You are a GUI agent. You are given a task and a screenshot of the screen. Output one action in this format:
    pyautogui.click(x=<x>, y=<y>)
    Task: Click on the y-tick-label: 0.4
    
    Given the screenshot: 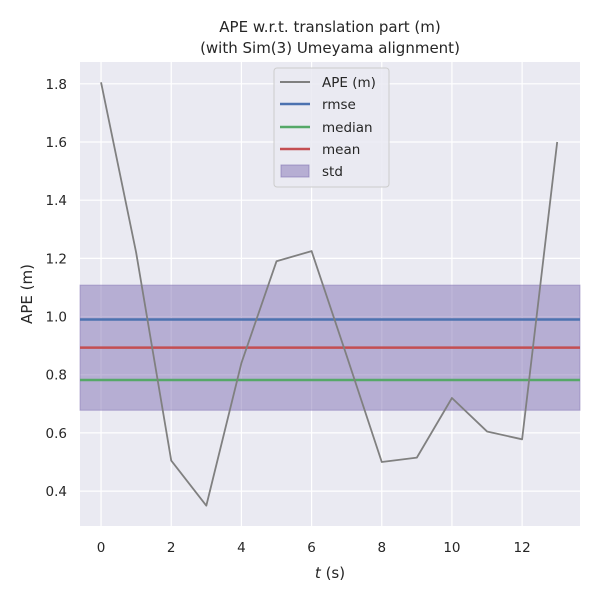 What is the action you would take?
    pyautogui.click(x=56, y=492)
    